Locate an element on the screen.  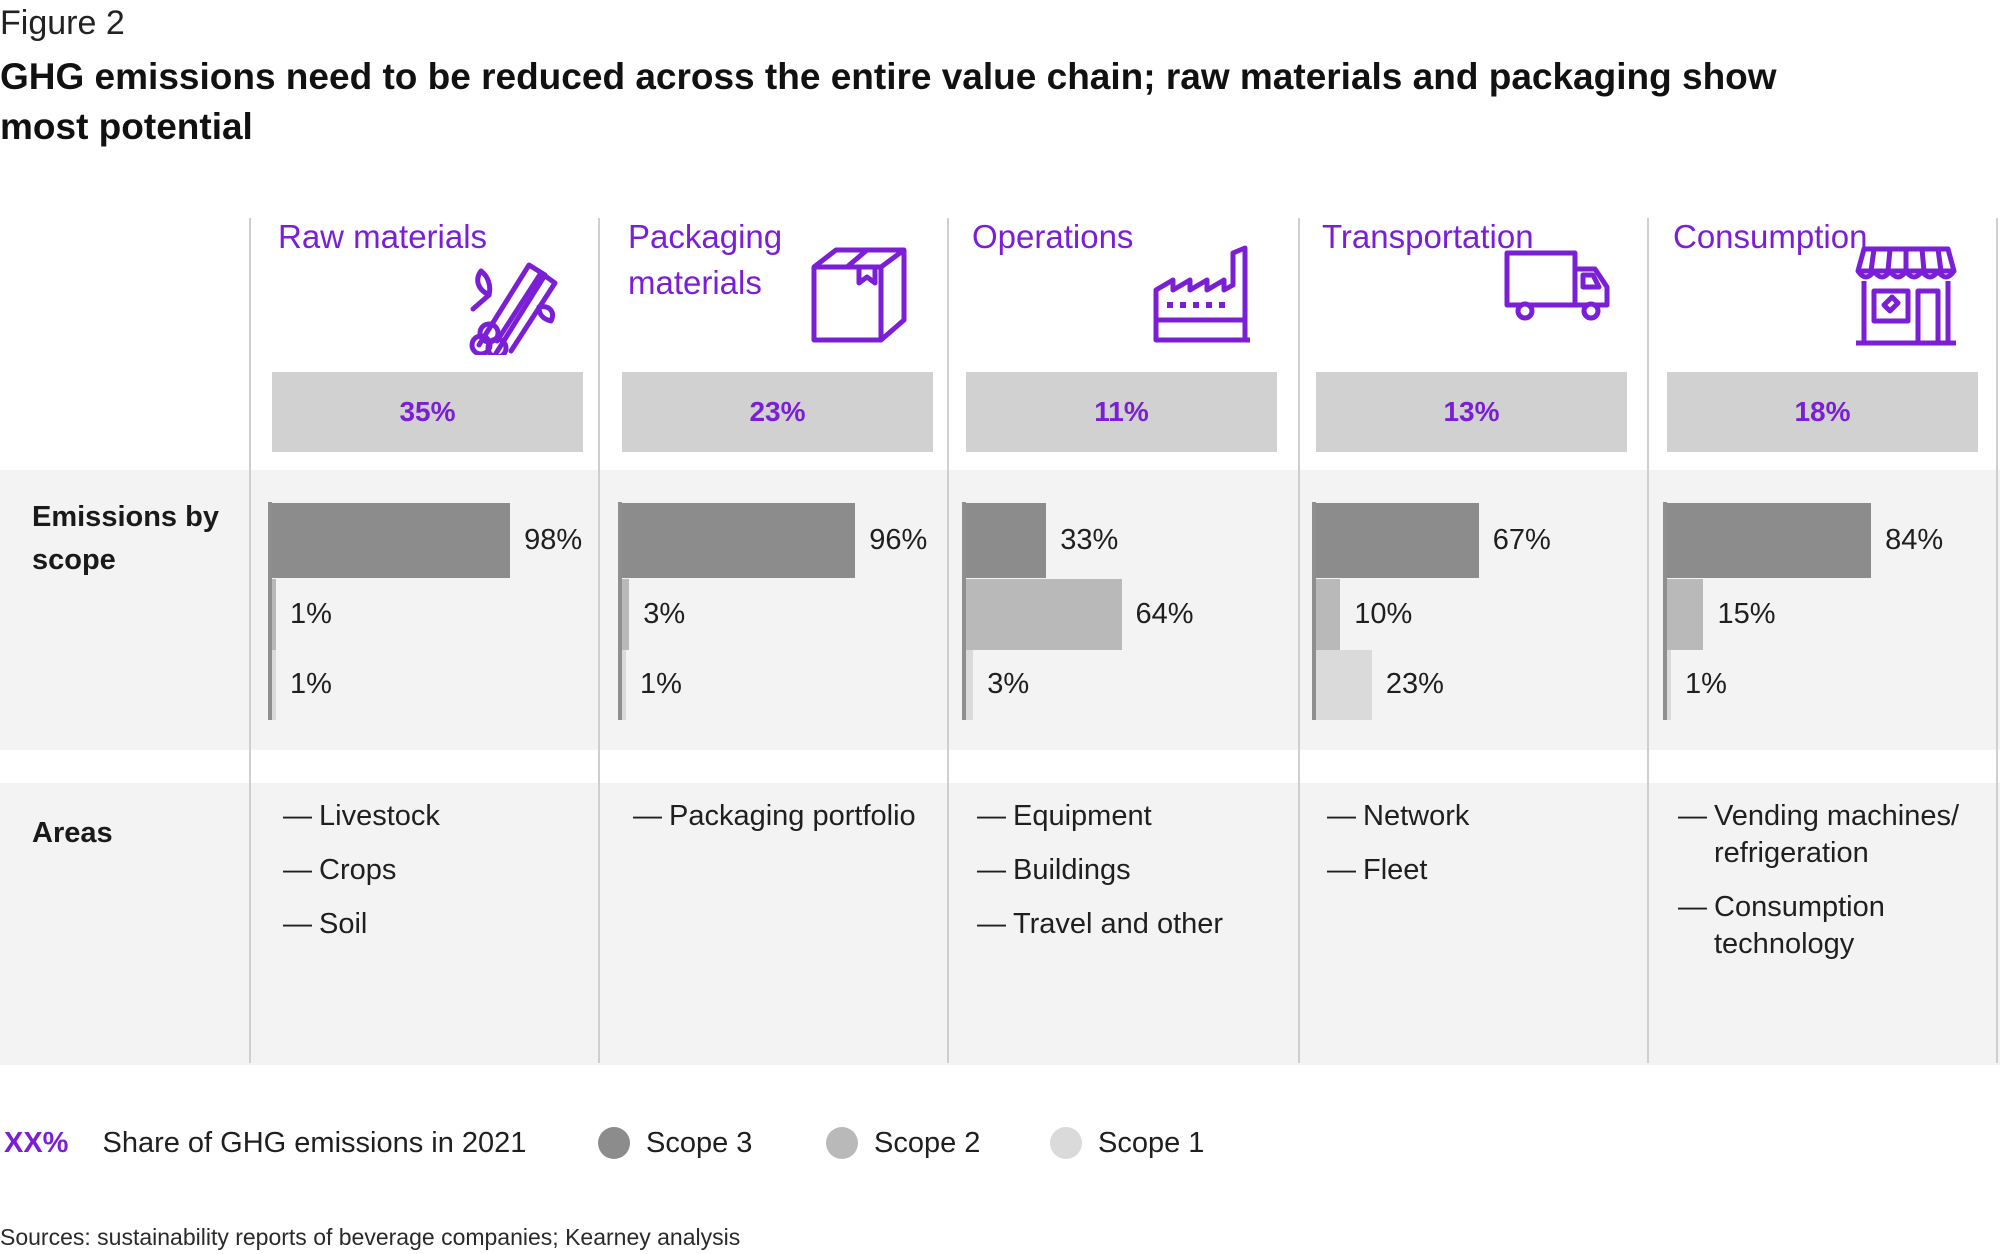
package-box-icon is located at coordinates (859, 297).